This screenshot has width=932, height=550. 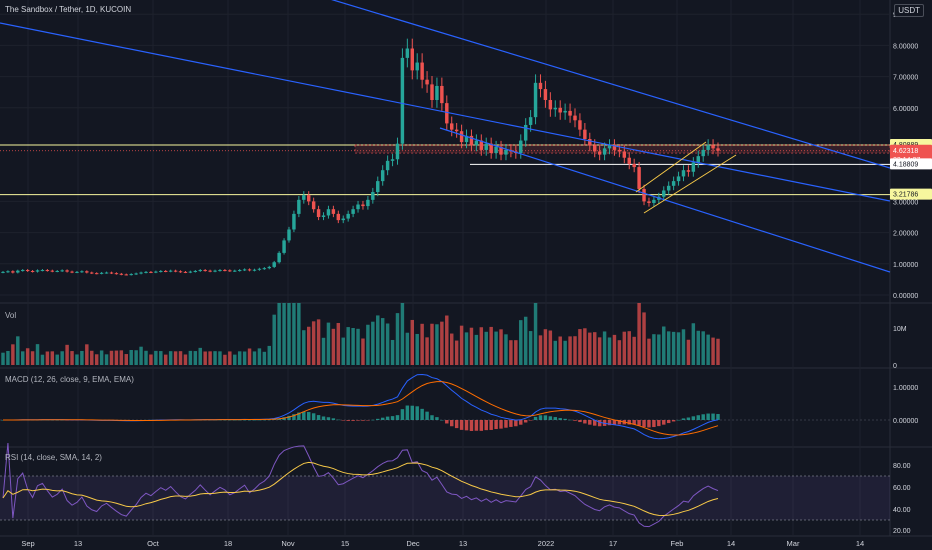 What do you see at coordinates (546, 543) in the screenshot?
I see `time-tick-label: 2022` at bounding box center [546, 543].